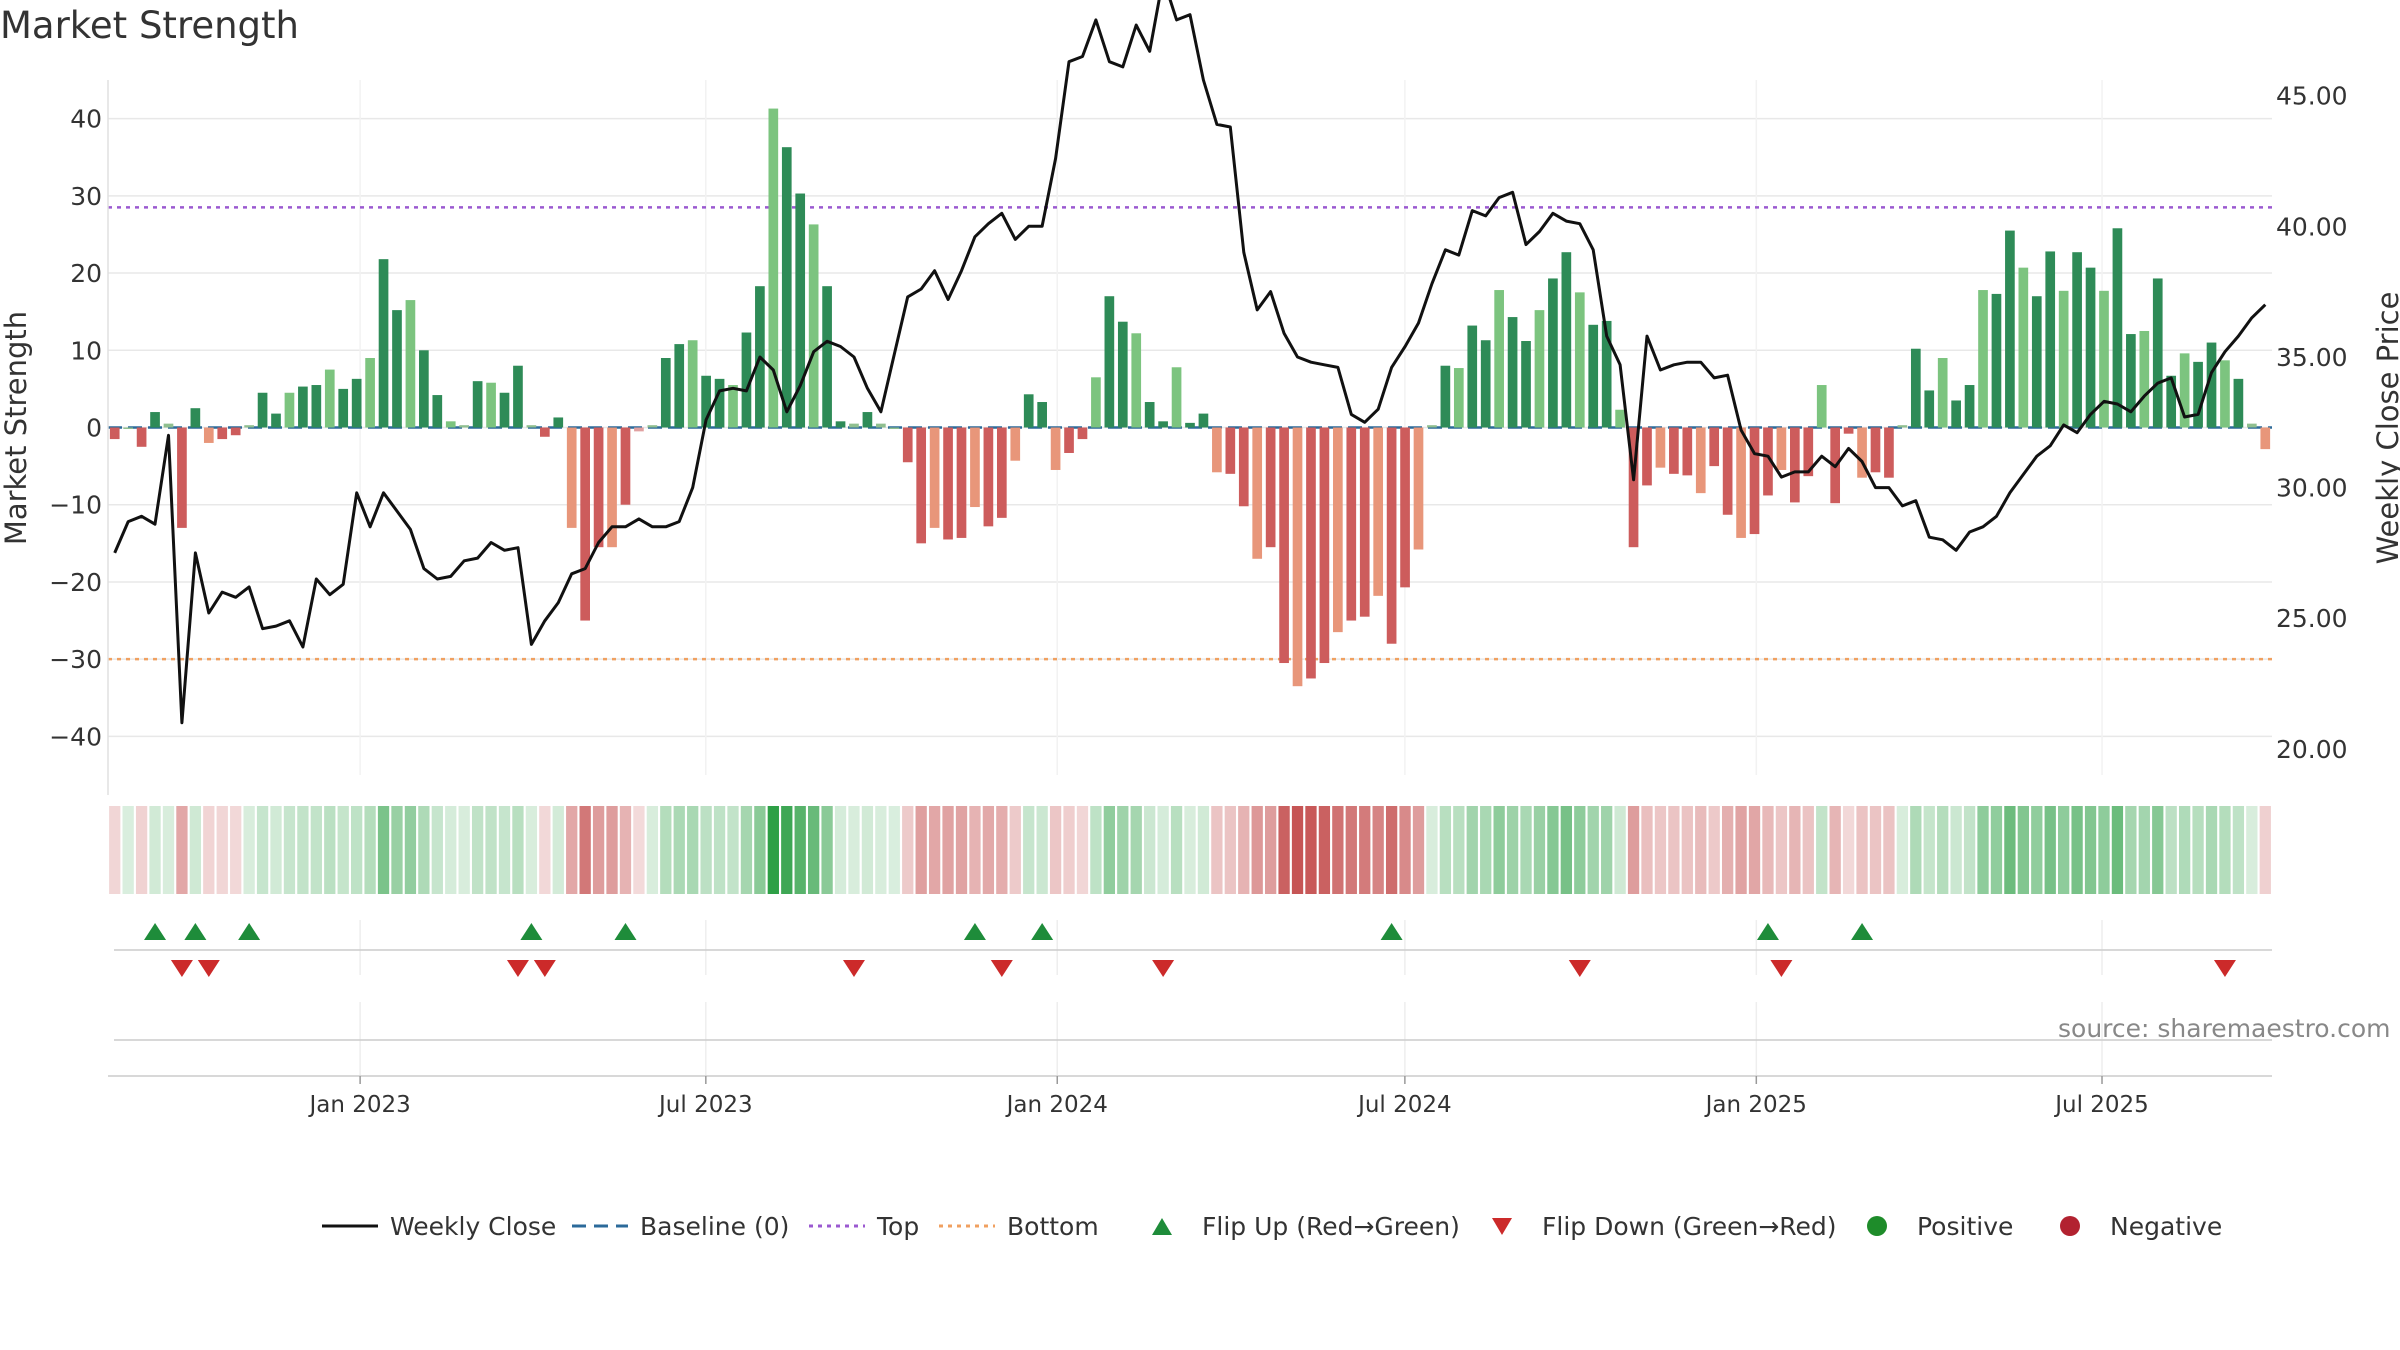  I want to click on right-tick-label: 35.00, so click(2312, 357).